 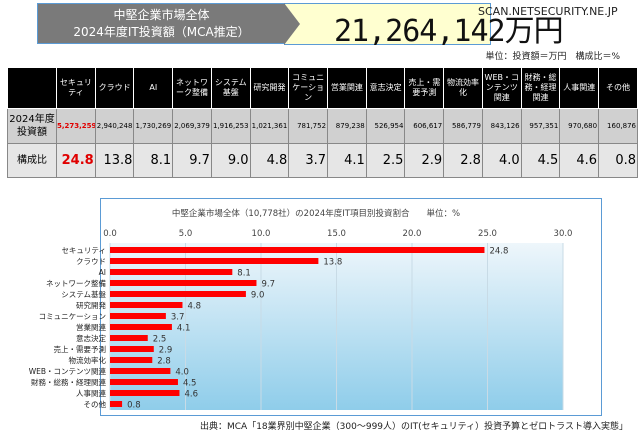 I want to click on ratio-cell: 4.5, so click(x=540, y=160).